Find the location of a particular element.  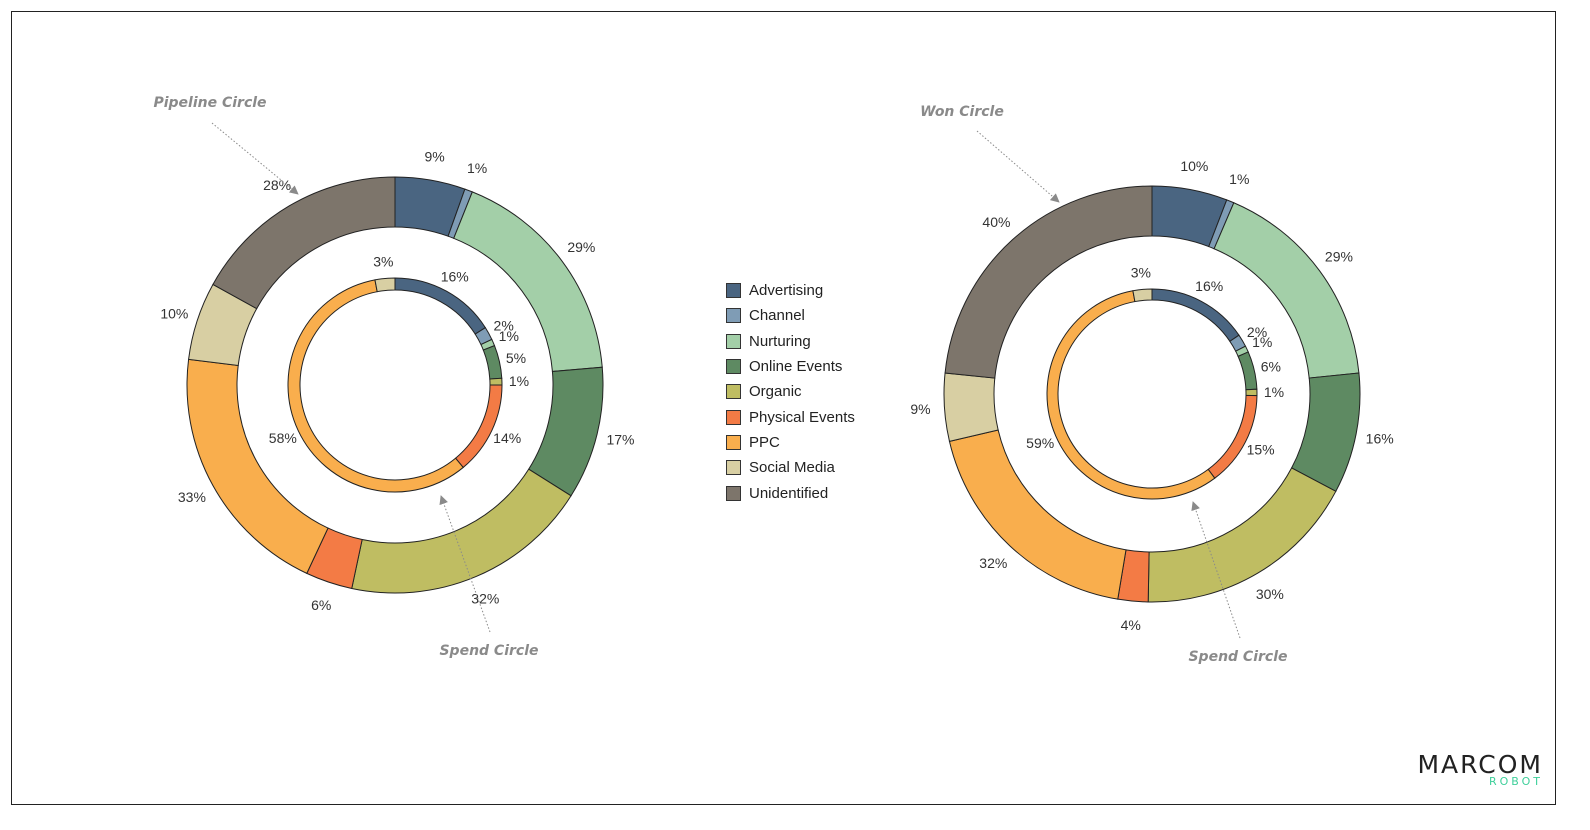

legend-label: Advertising is located at coordinates (786, 291).